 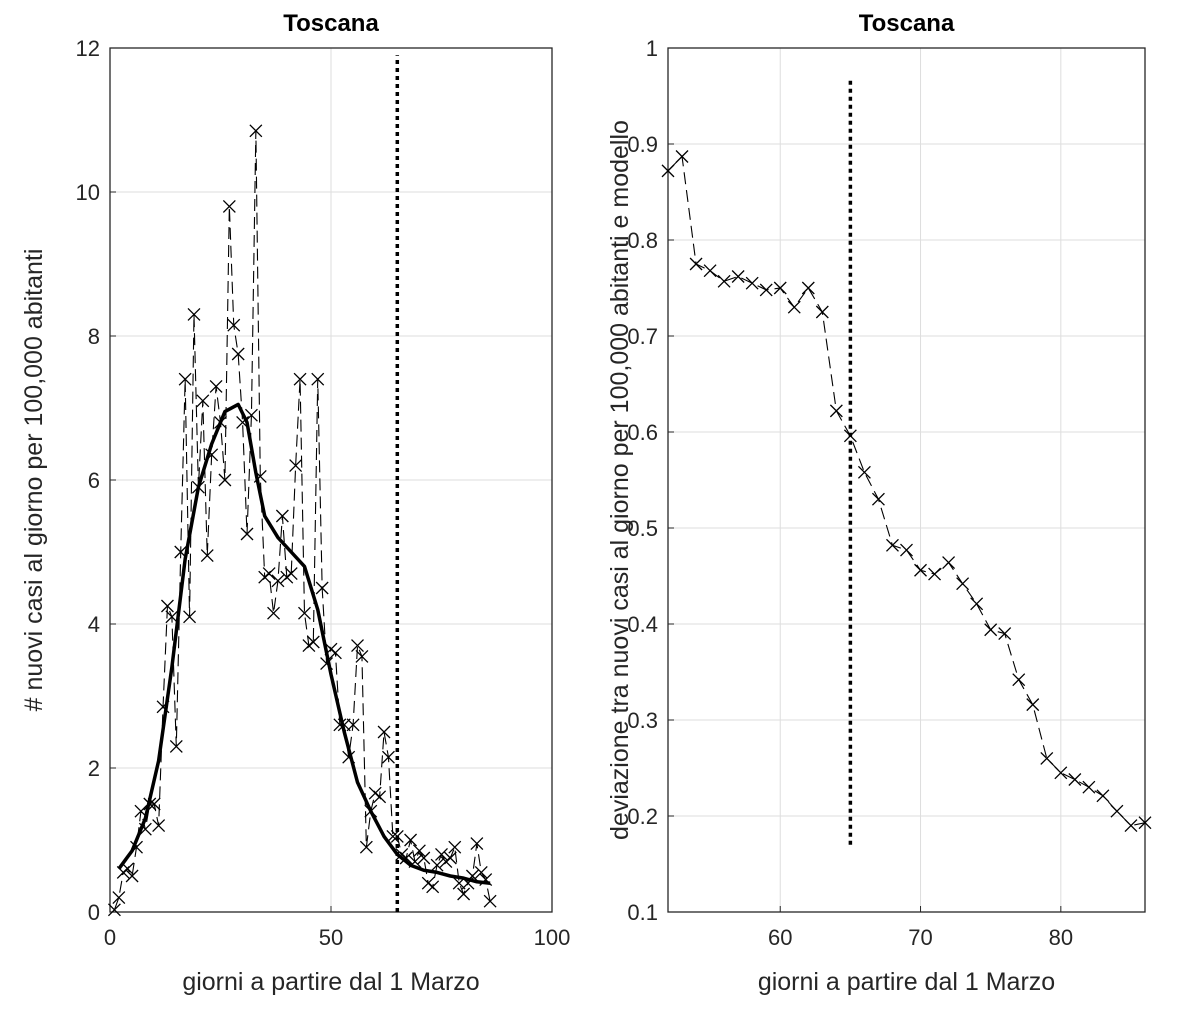 I want to click on x-tick-label: 70, so click(x=920, y=937).